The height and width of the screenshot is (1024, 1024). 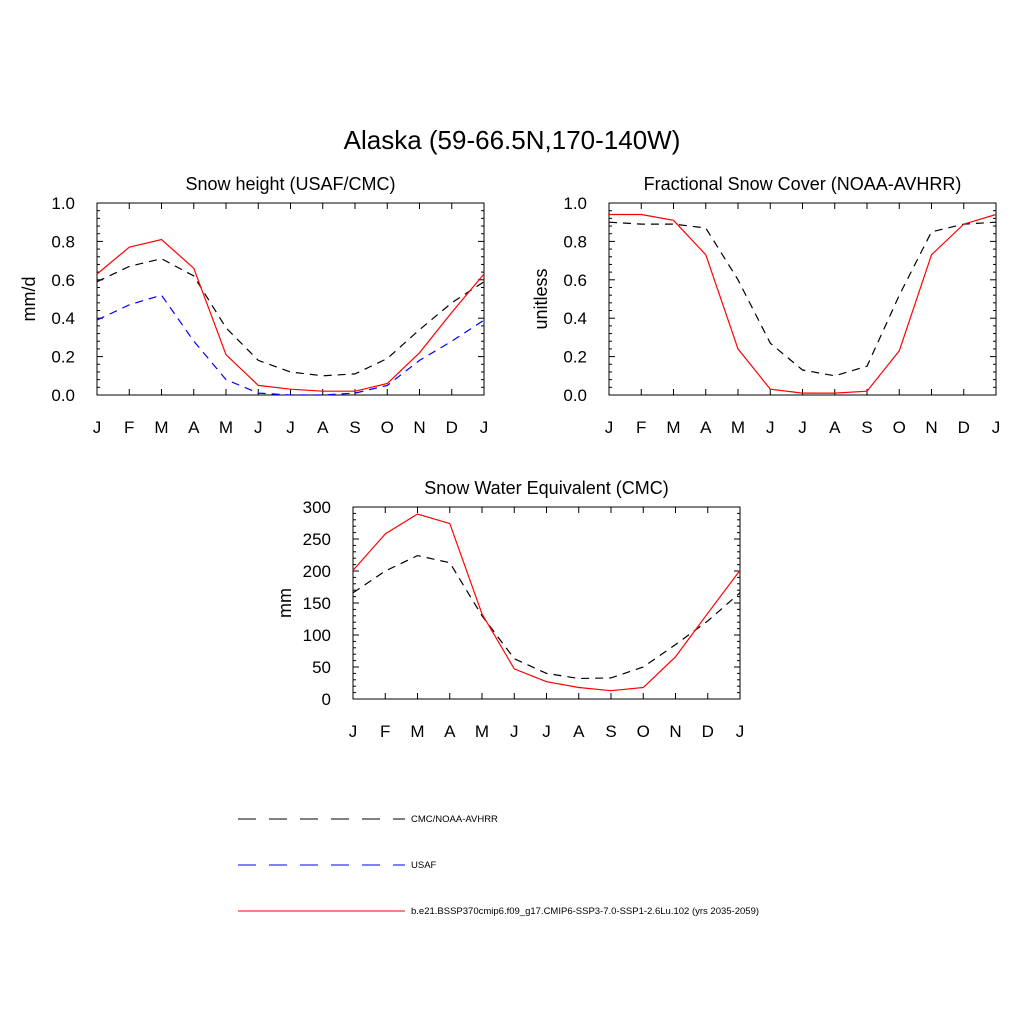 I want to click on panel-title: Snow Water Equivalent (CMC), so click(x=546, y=488).